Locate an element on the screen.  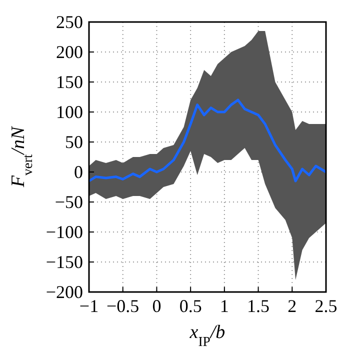
y-tick-label: −100 is located at coordinates (64, 232).